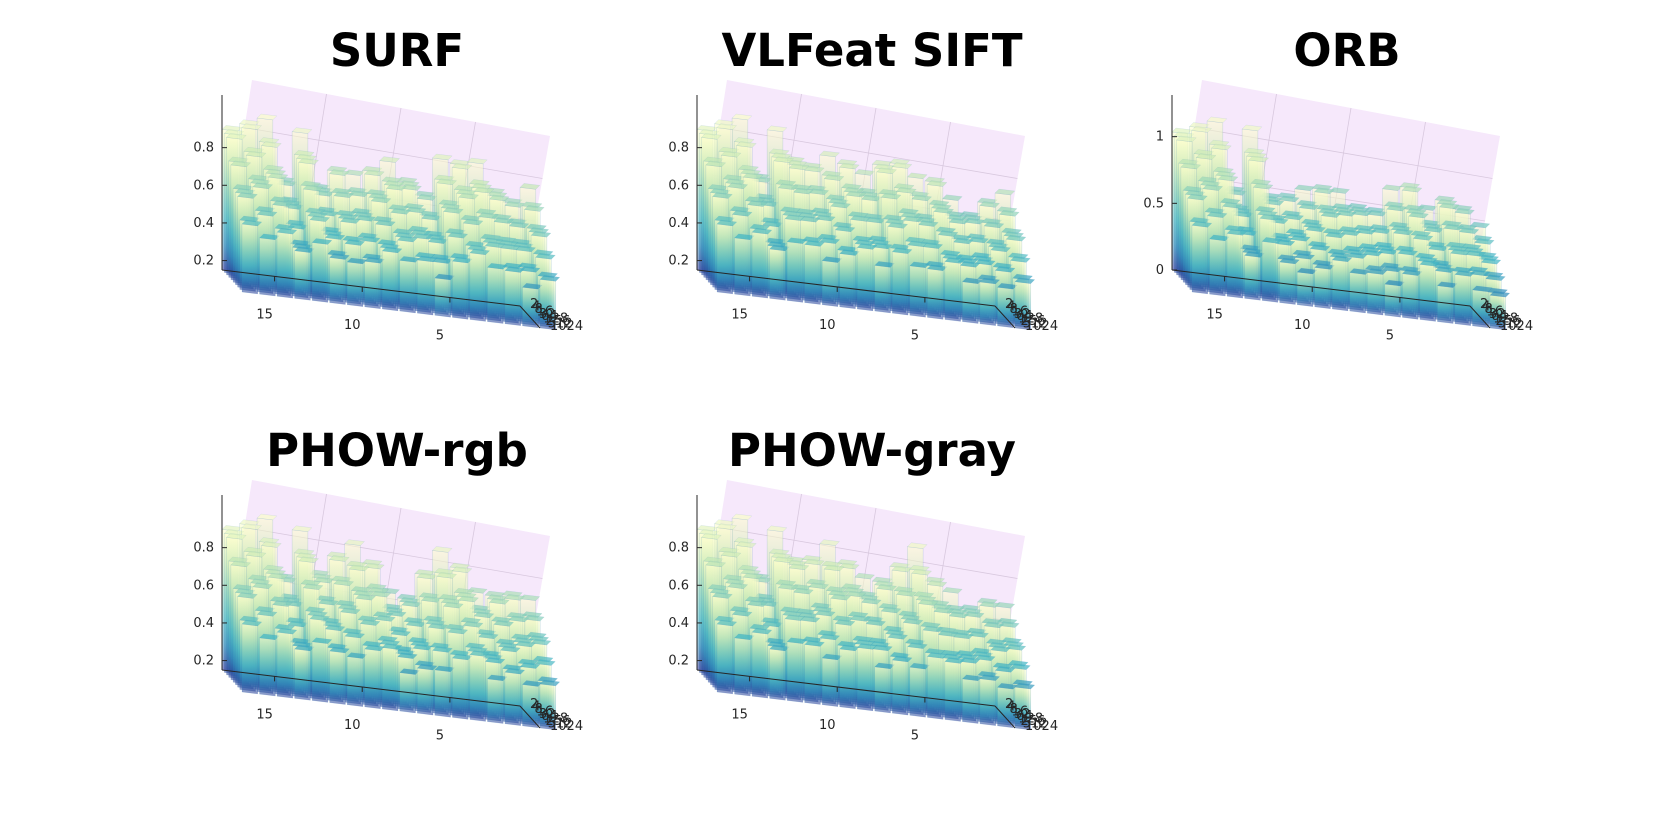 This screenshot has height=838, width=1680. Describe the element at coordinates (530, 717) in the screenshot. I see `depth-axis-line` at that location.